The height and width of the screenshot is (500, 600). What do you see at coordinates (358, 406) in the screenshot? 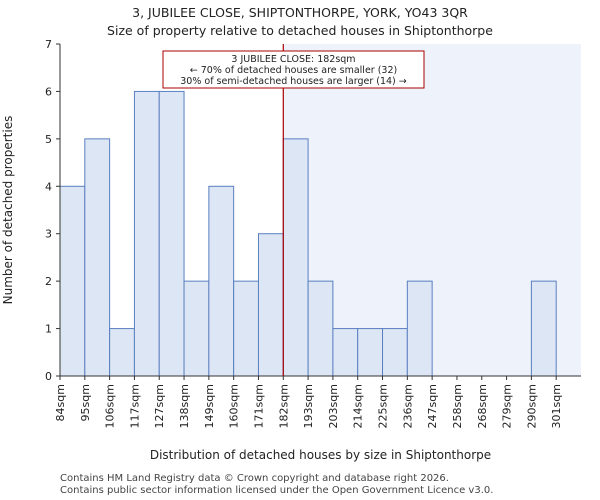
I see `x-tick-label: 214sqm` at bounding box center [358, 406].